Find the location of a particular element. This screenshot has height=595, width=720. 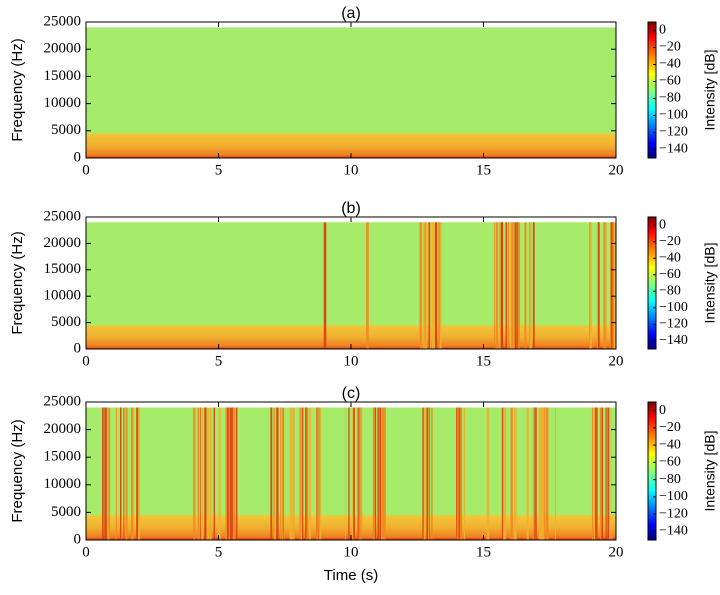

panel-title: (a) is located at coordinates (351, 13).